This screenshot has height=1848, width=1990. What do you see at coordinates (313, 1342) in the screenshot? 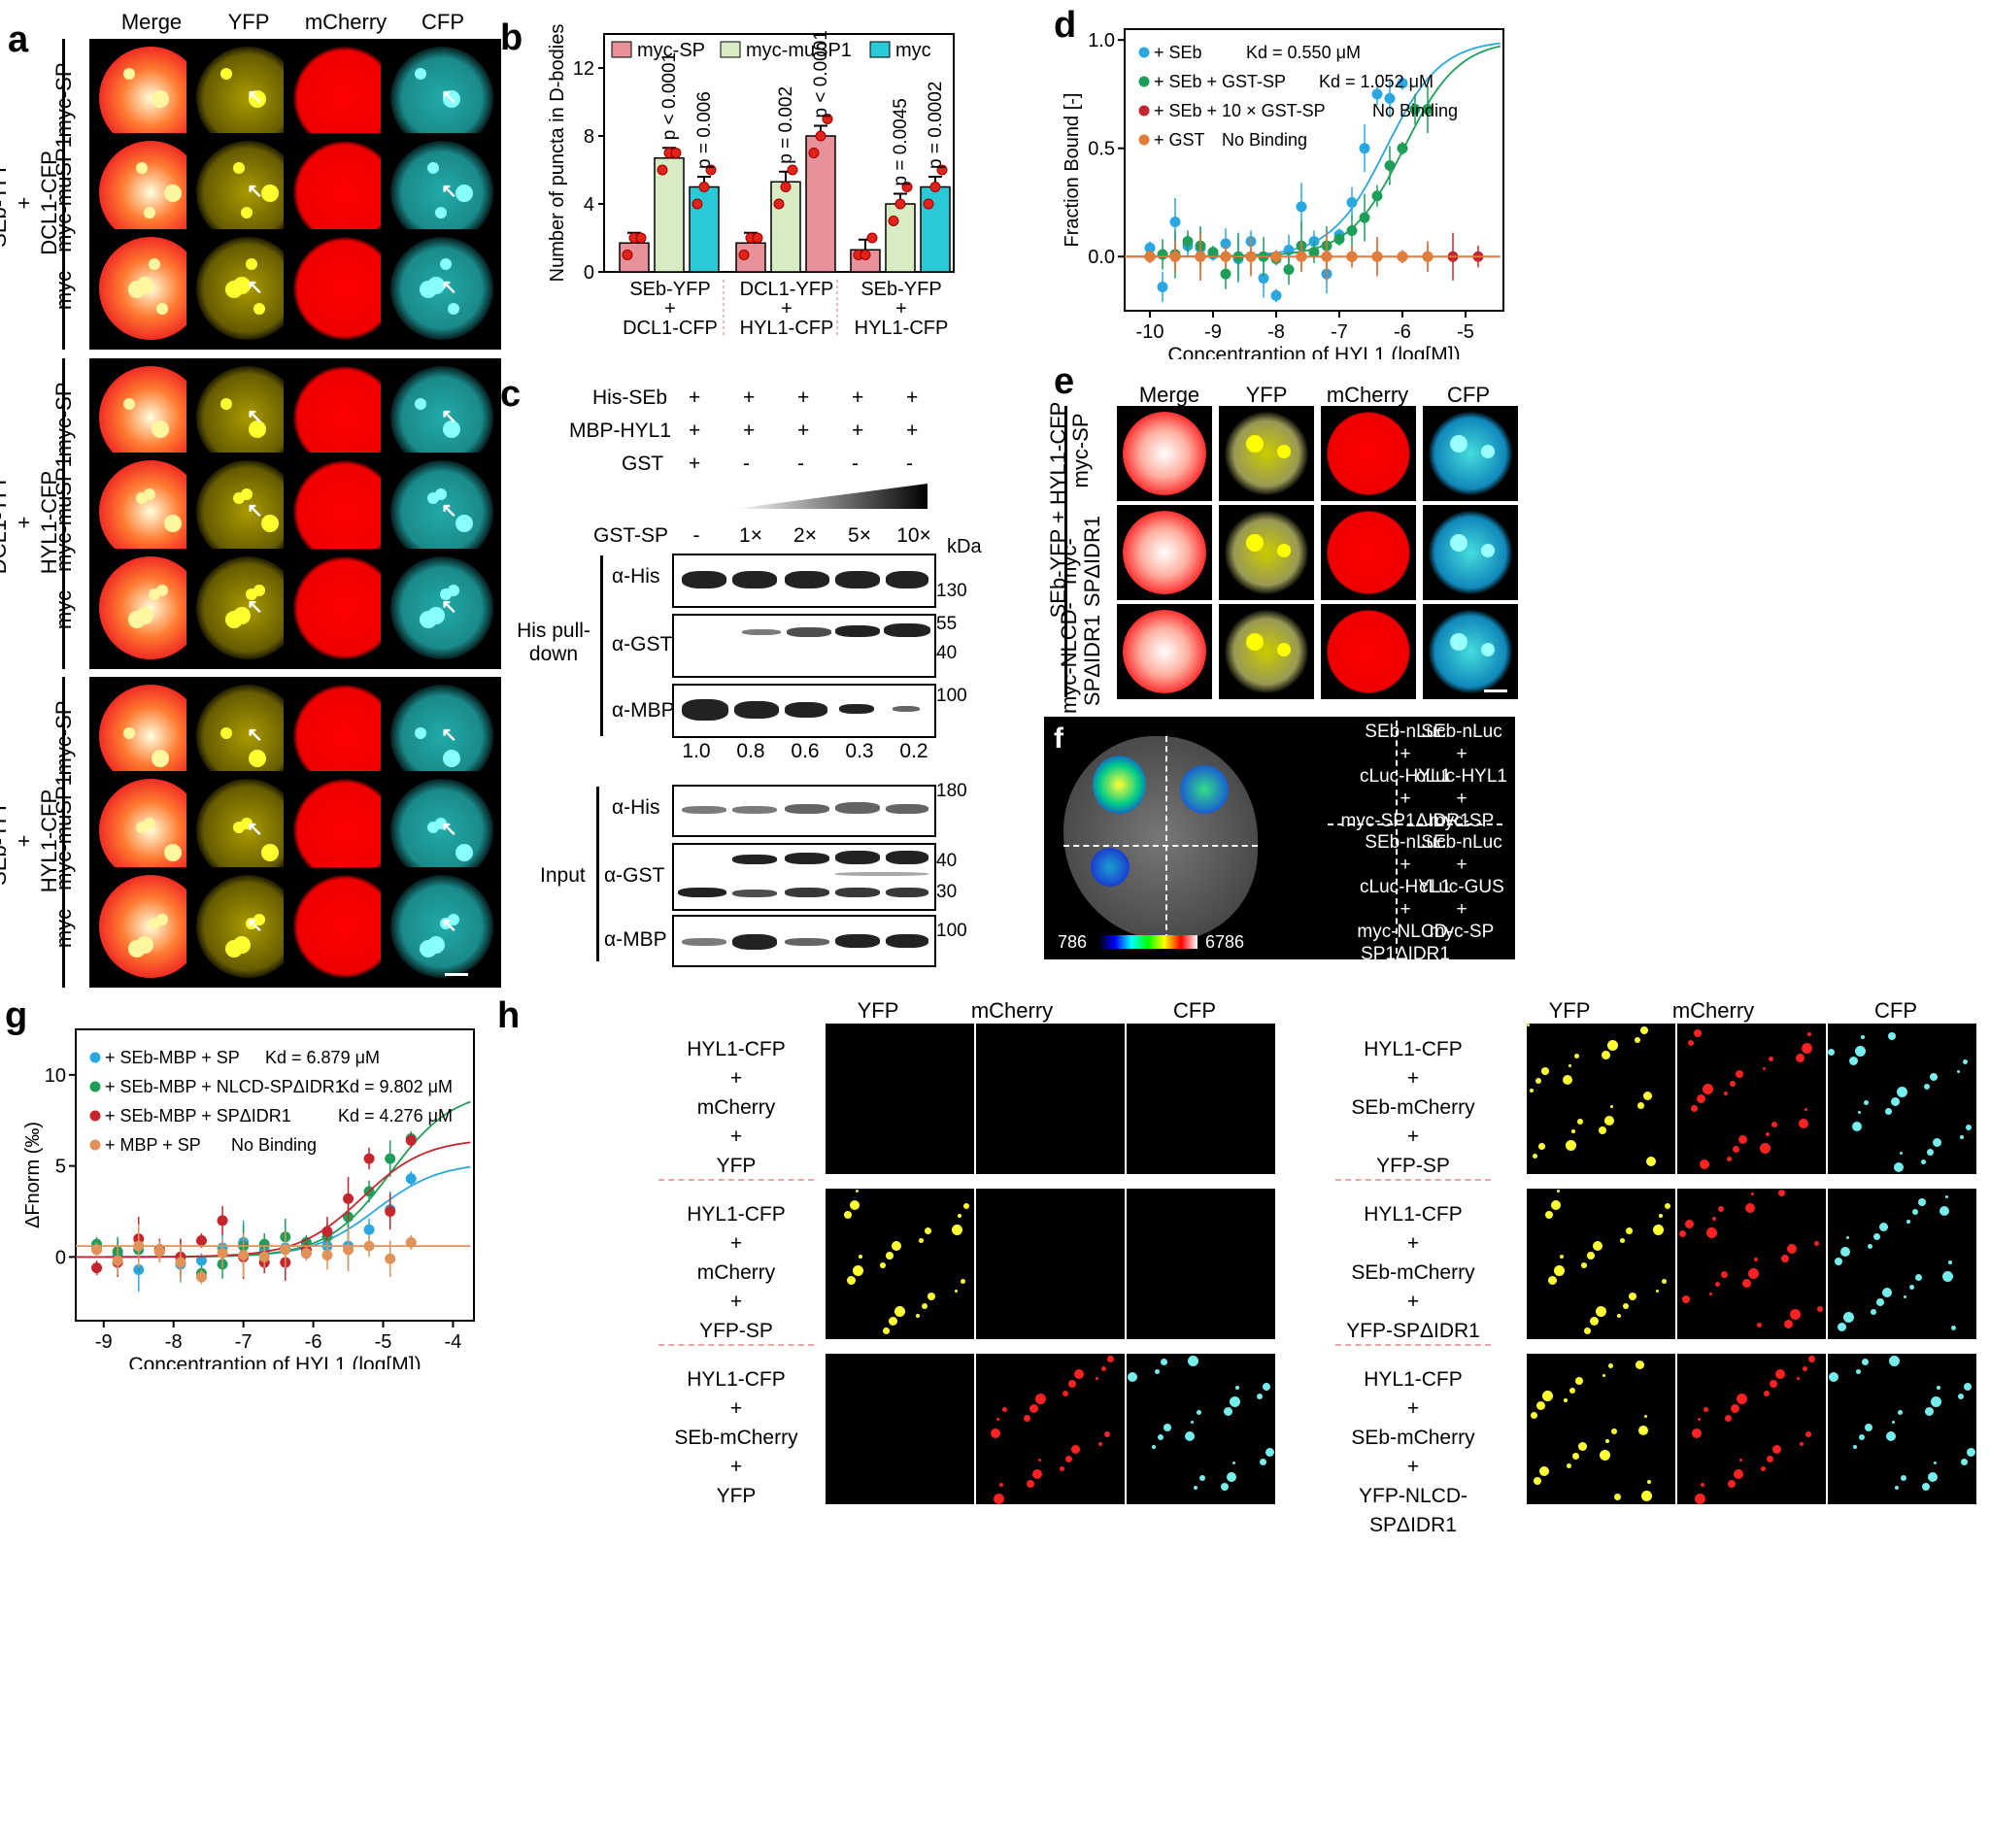
I see `x-tick-label: -6` at bounding box center [313, 1342].